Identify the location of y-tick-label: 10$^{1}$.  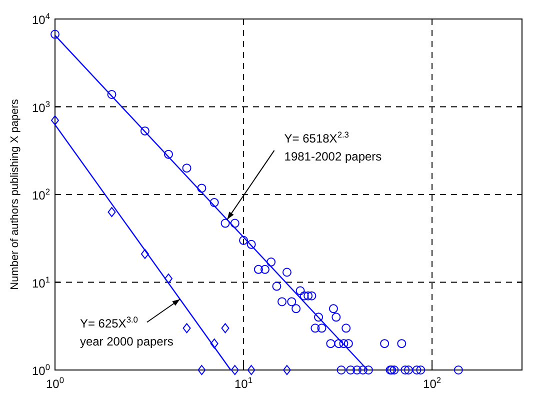
(41, 282).